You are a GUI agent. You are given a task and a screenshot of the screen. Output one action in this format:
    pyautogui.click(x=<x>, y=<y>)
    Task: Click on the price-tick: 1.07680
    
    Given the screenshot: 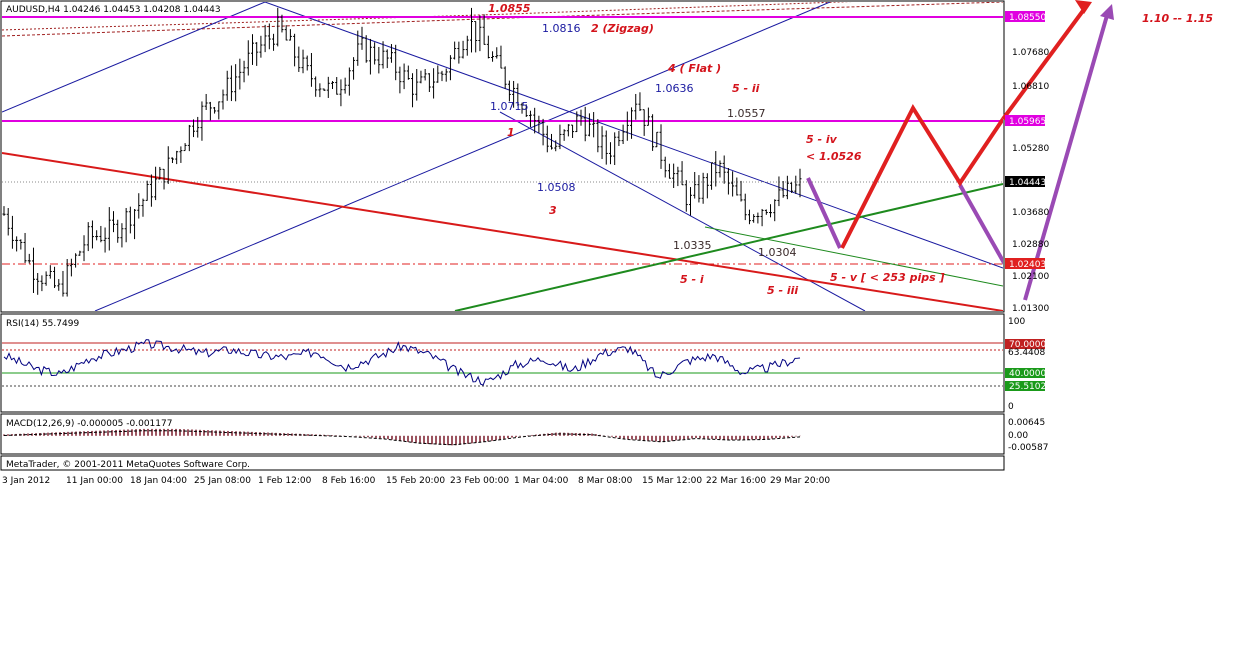 What is the action you would take?
    pyautogui.click(x=1030, y=53)
    